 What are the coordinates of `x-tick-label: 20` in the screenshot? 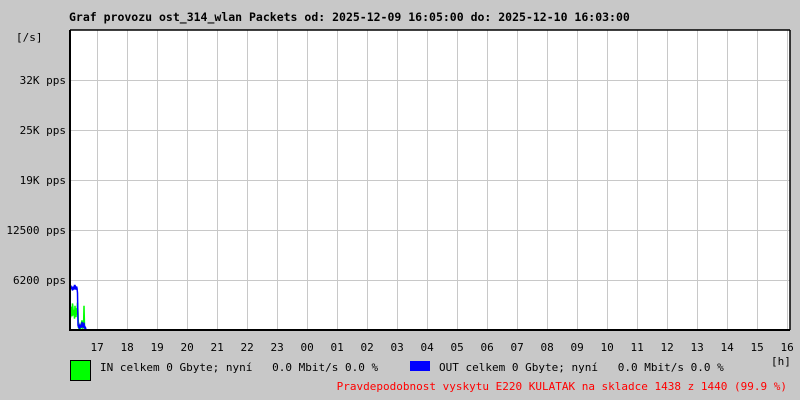 It's located at (187, 347).